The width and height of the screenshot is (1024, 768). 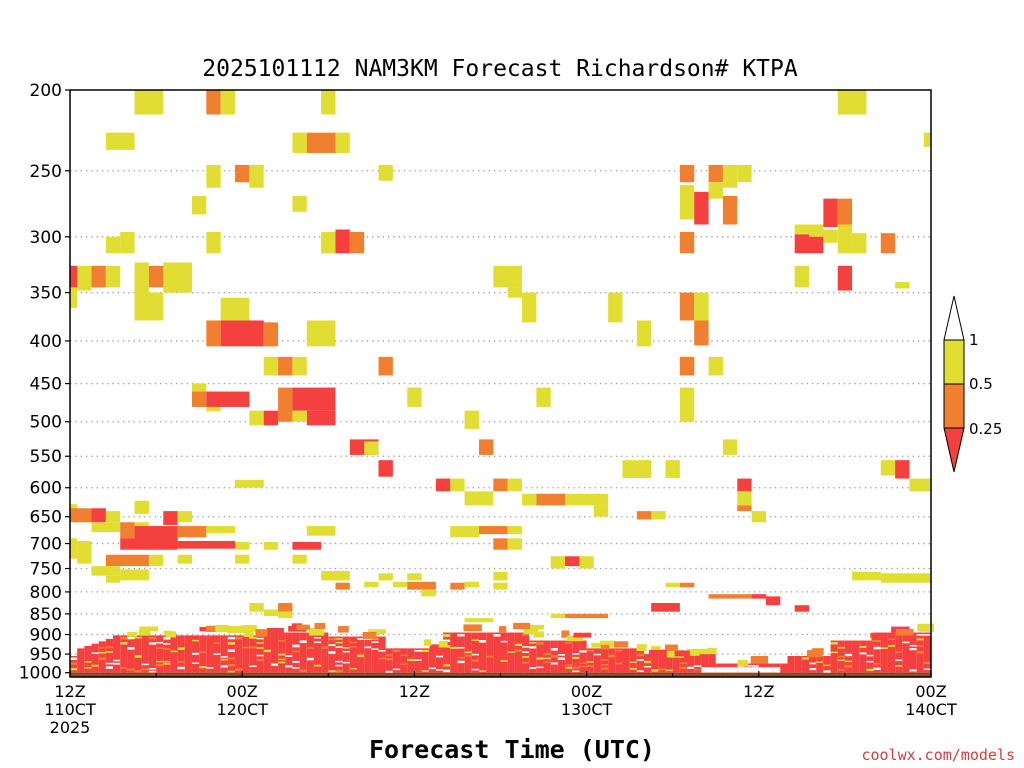 I want to click on credit-text: coolwx.com/models, so click(x=938, y=755).